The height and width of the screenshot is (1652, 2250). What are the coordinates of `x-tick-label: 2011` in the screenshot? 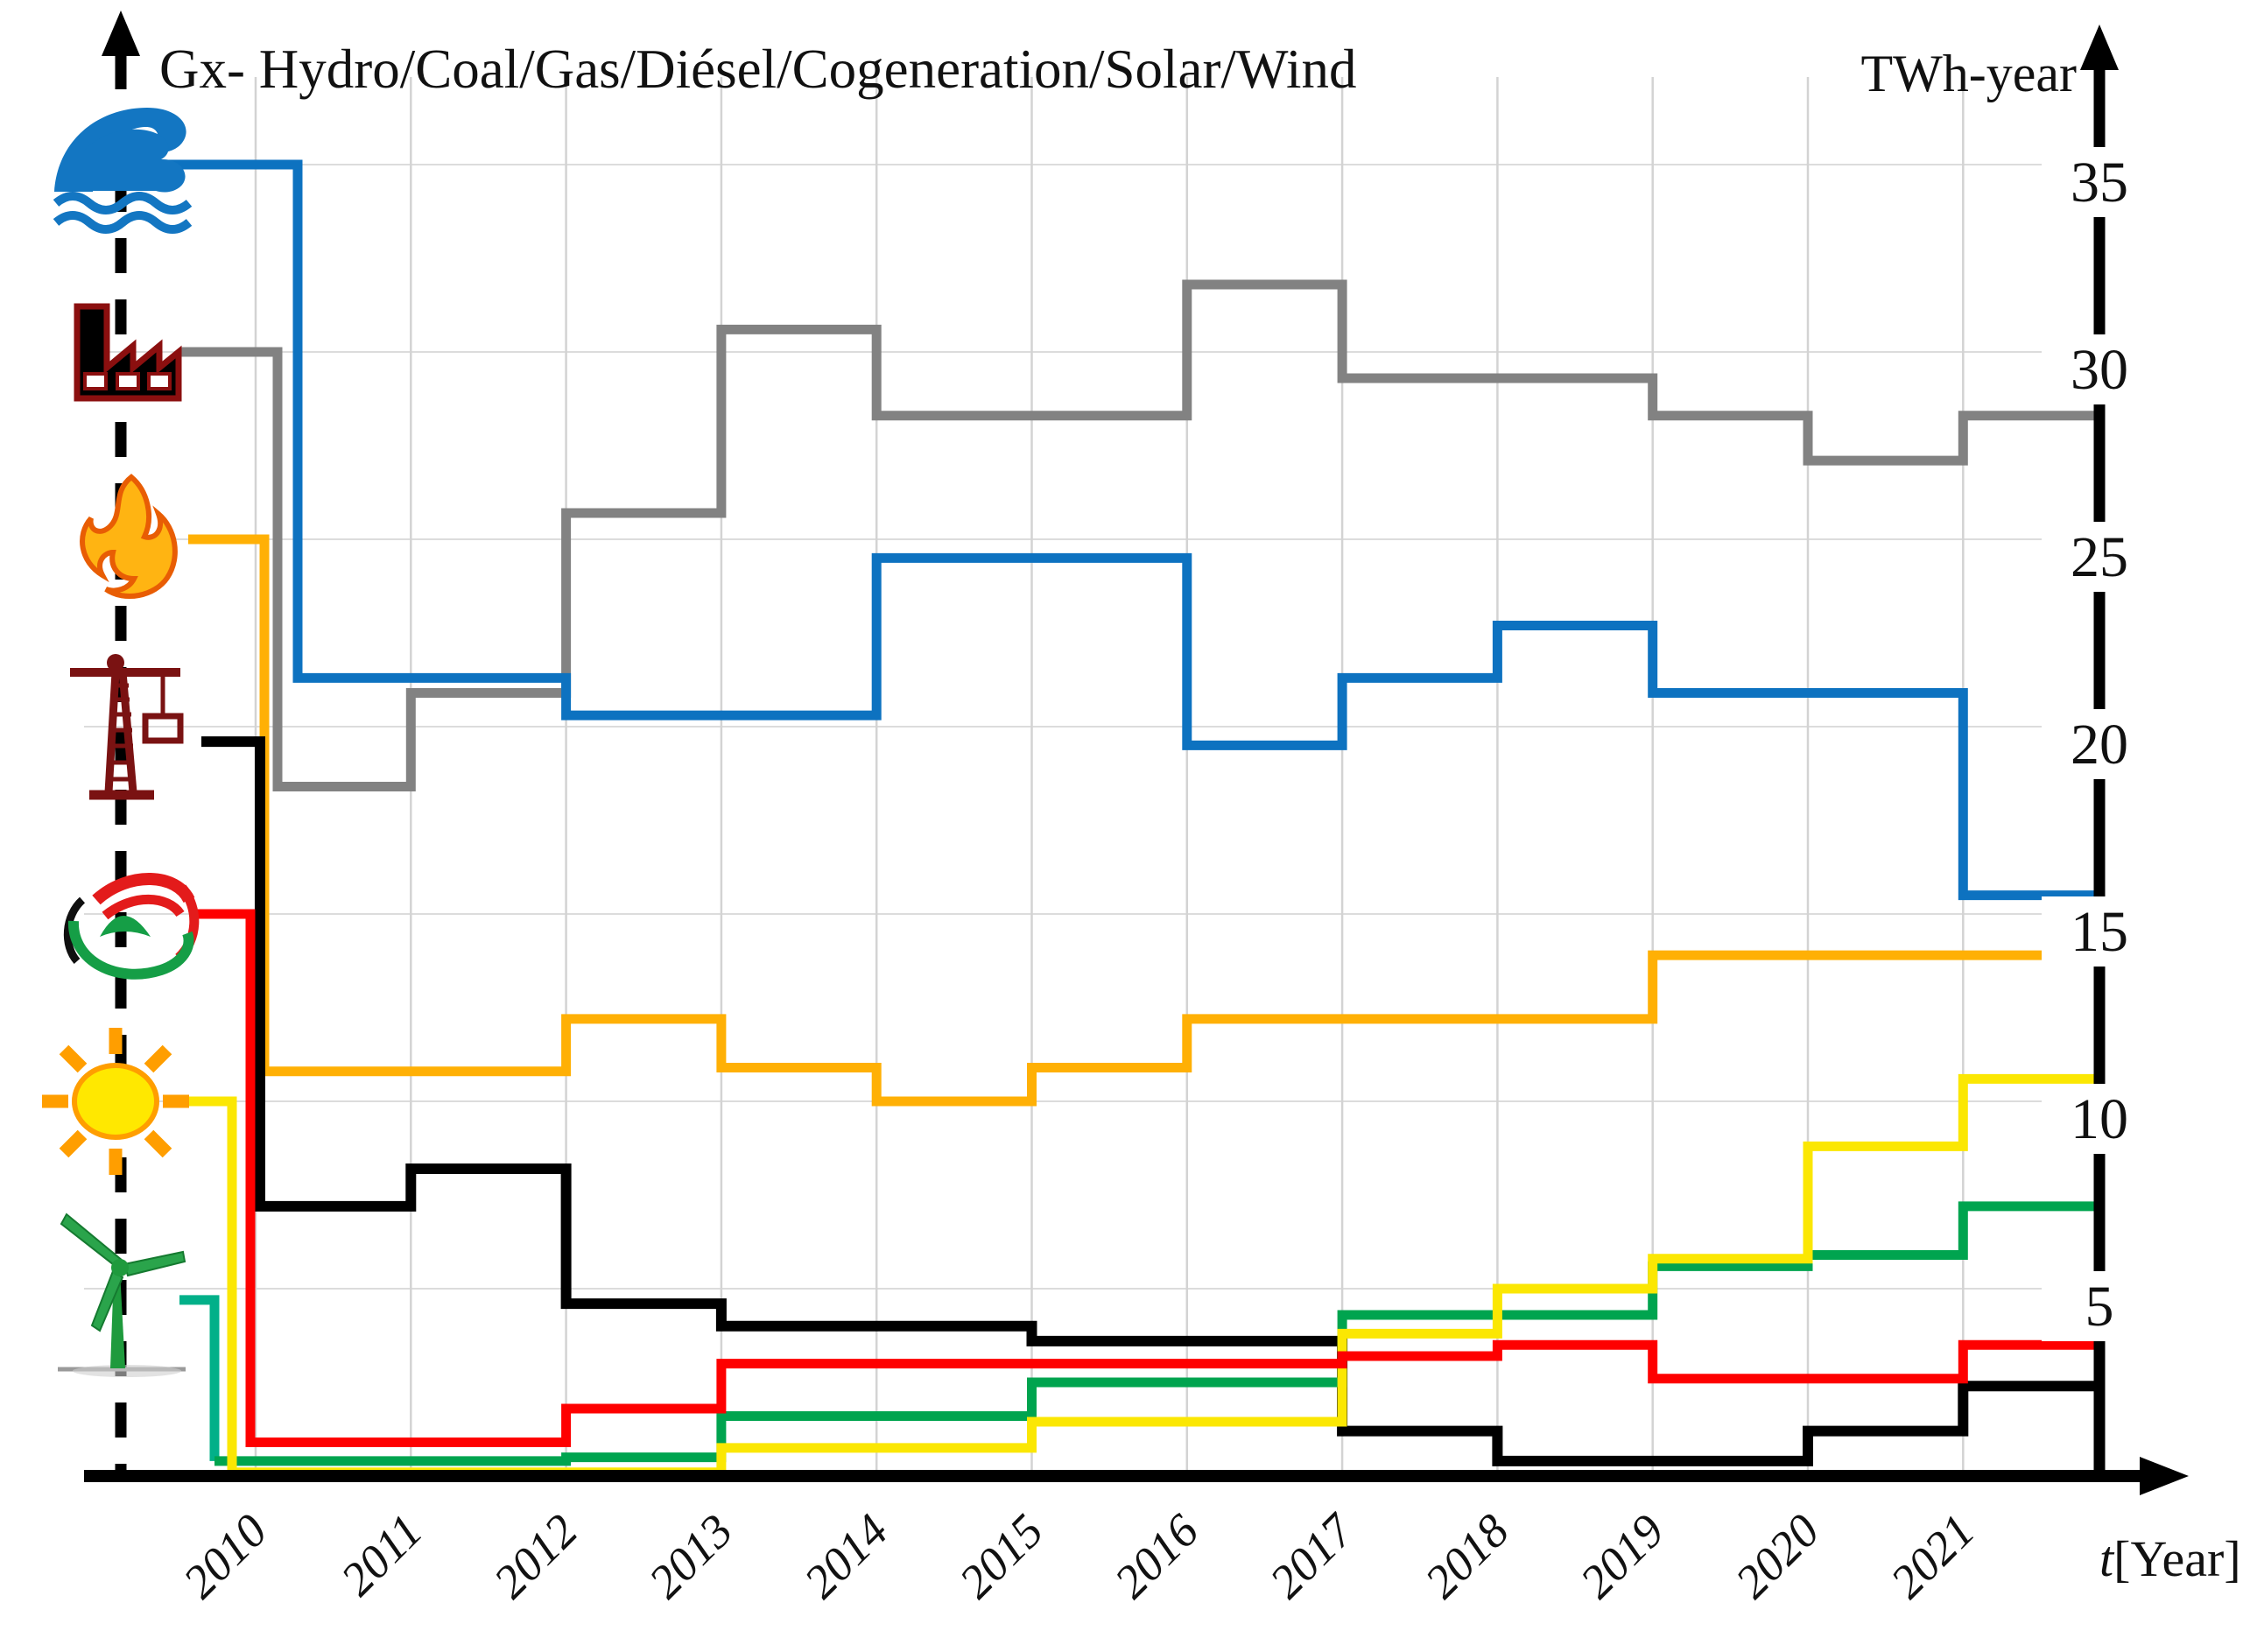 It's located at (381, 1555).